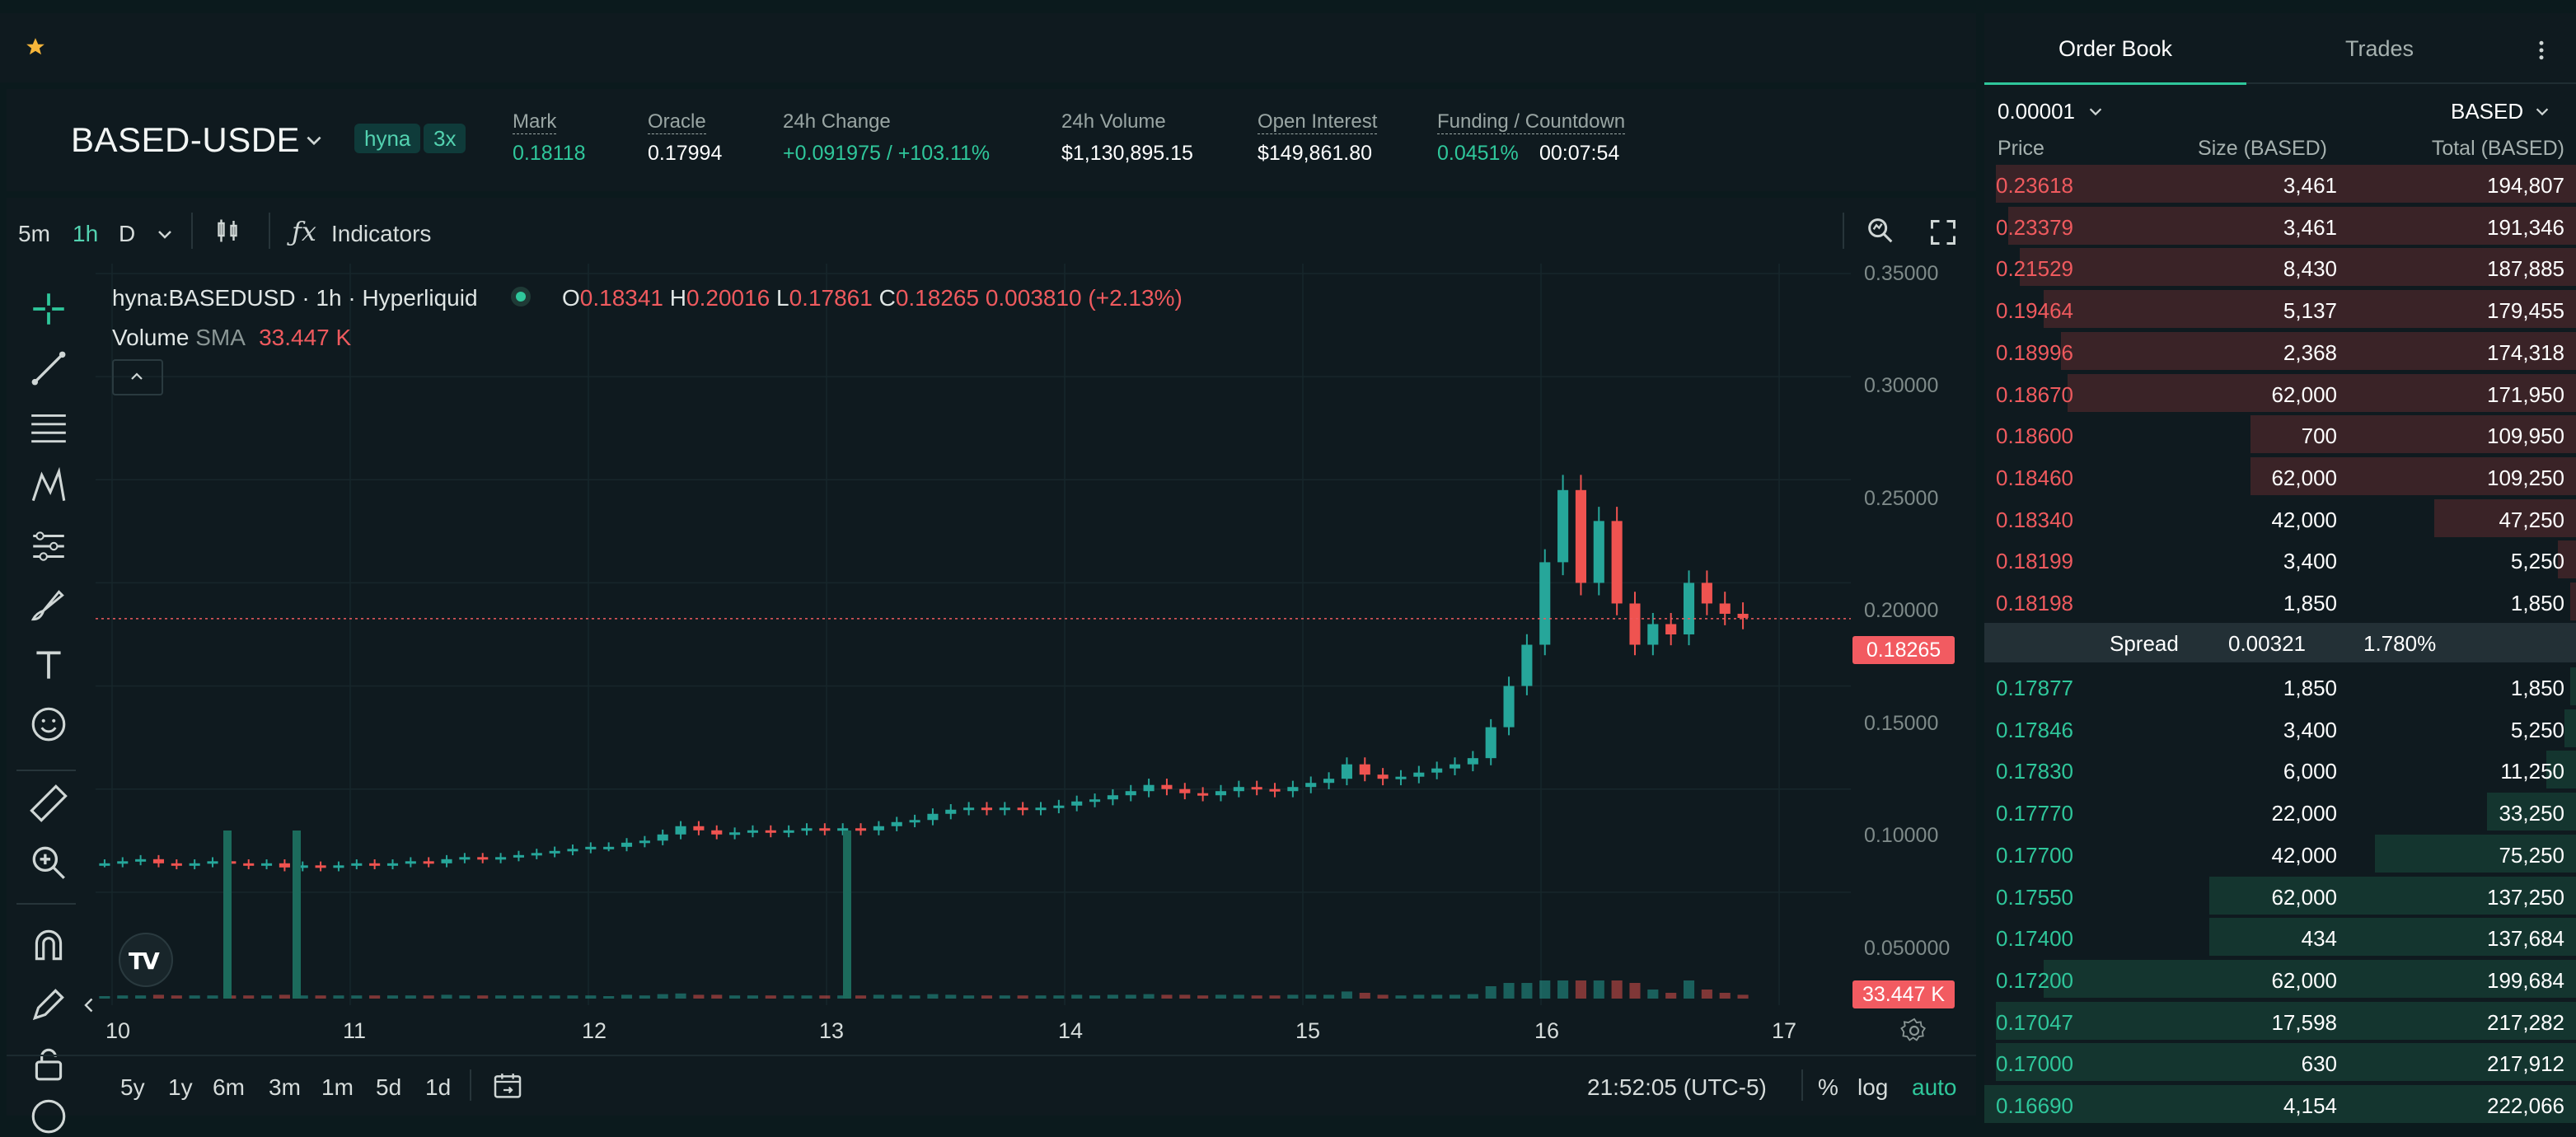  What do you see at coordinates (2487, 111) in the screenshot?
I see `unit-select: BASED` at bounding box center [2487, 111].